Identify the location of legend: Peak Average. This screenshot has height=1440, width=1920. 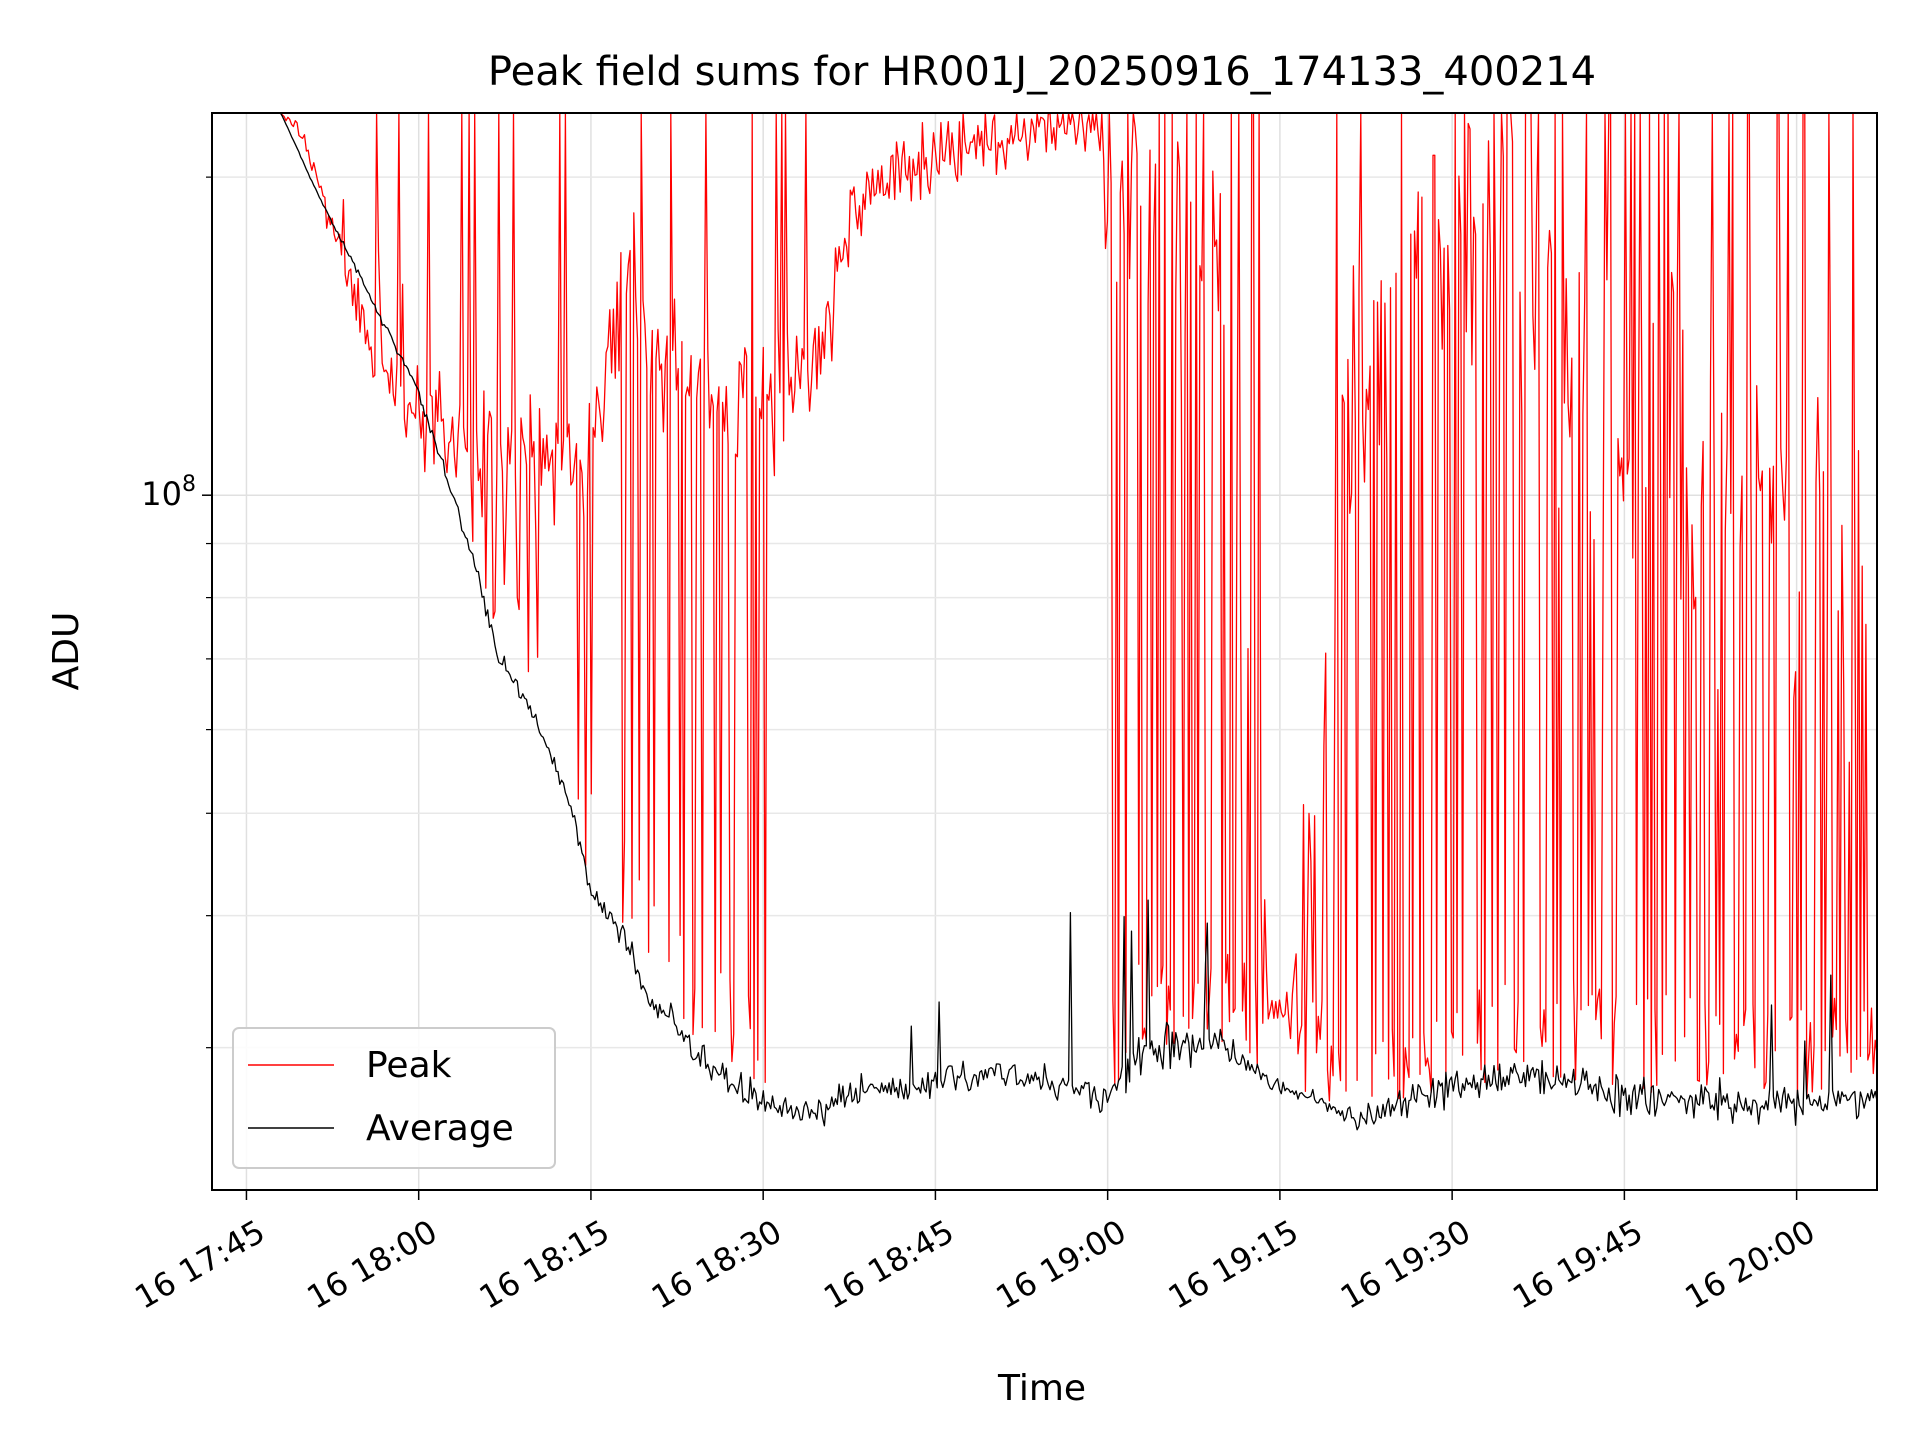
(394, 1098).